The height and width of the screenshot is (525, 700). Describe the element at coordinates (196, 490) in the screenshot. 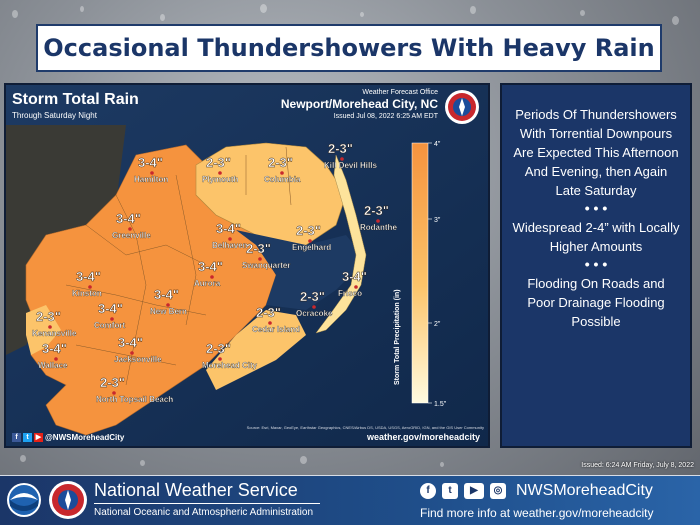

I see `org-name: National Weather Service` at that location.